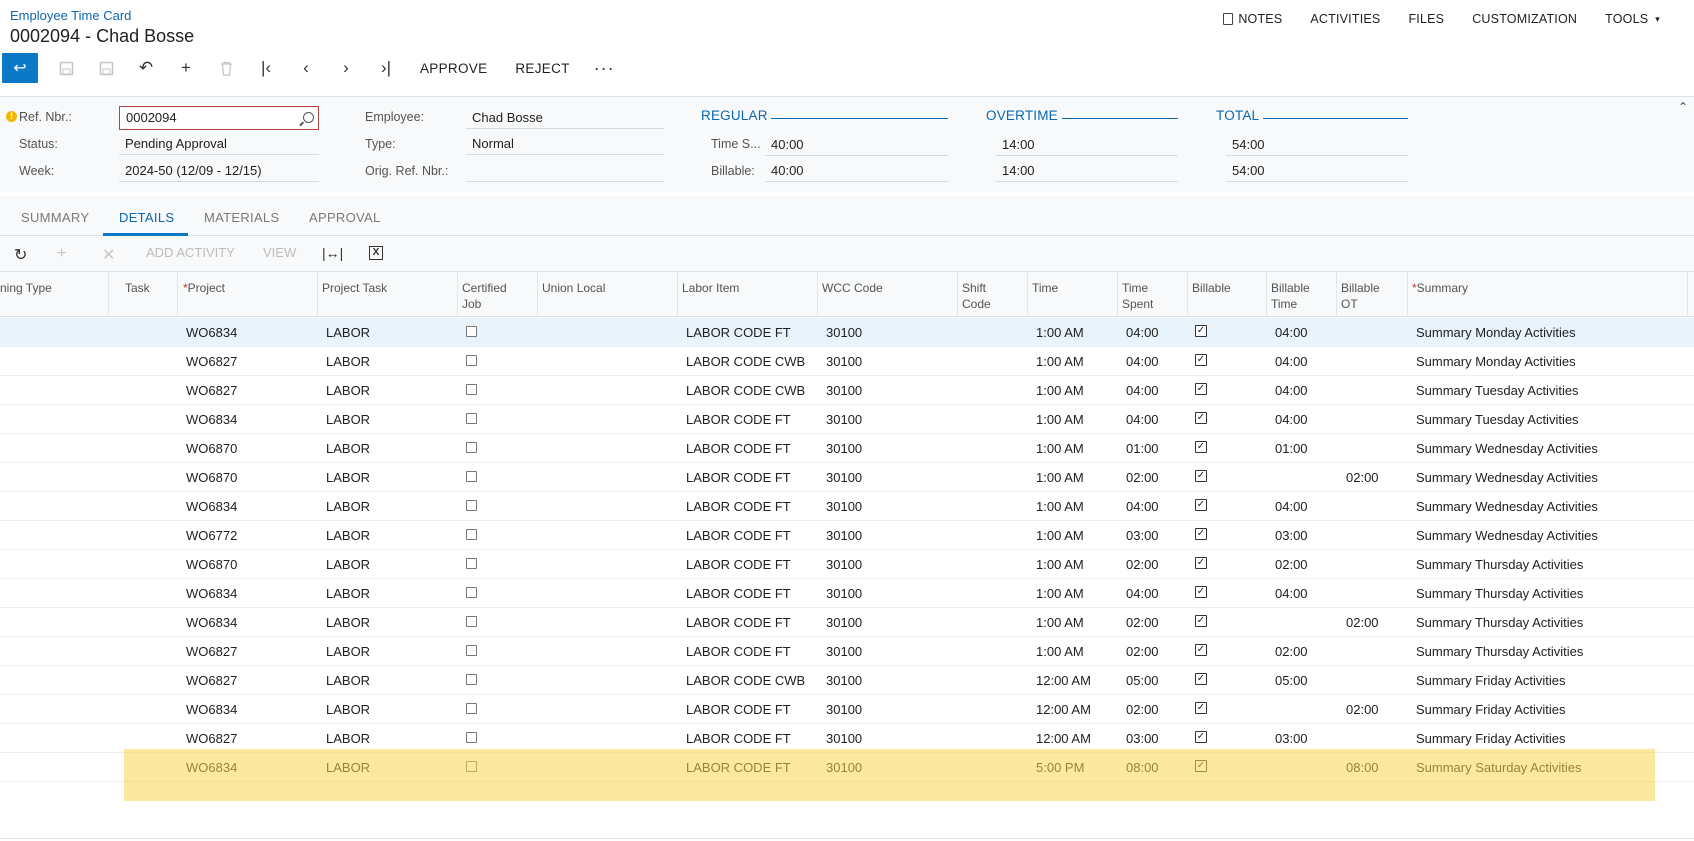 Image resolution: width=1694 pixels, height=841 pixels. What do you see at coordinates (308, 117) in the screenshot?
I see `search-icon` at bounding box center [308, 117].